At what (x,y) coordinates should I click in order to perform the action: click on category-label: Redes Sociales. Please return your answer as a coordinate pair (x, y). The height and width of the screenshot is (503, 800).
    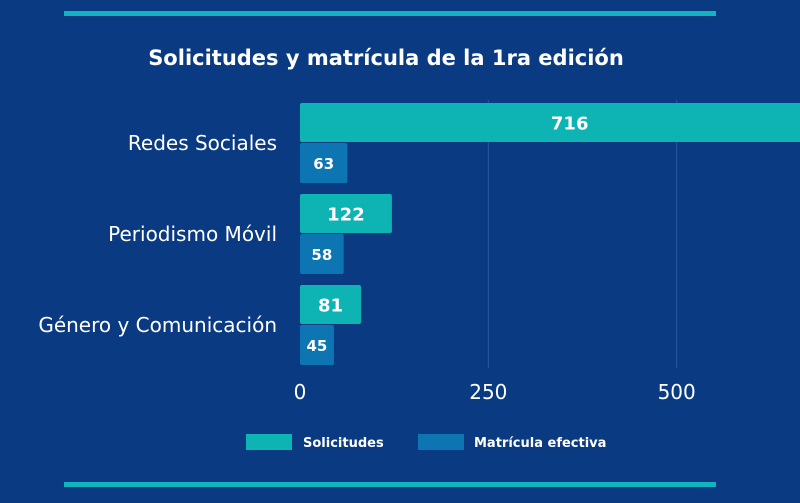
    Looking at the image, I should click on (202, 143).